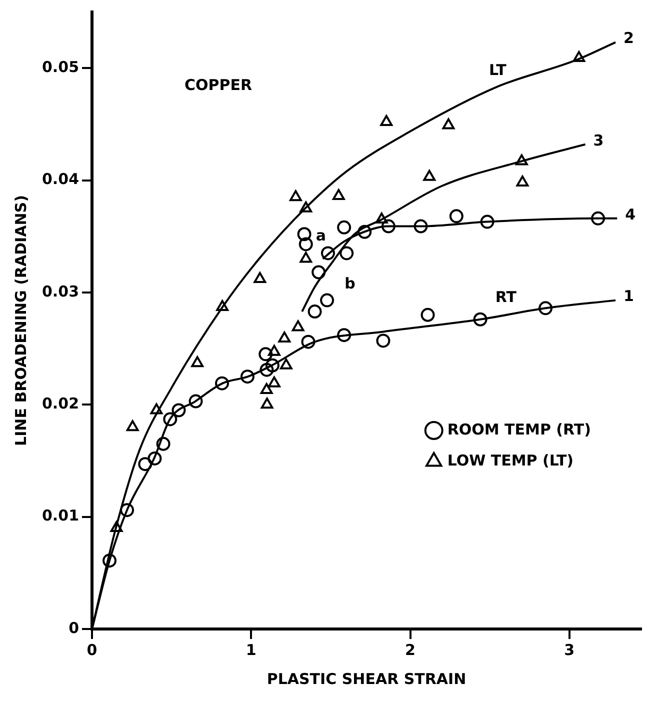 The image size is (656, 702). What do you see at coordinates (366, 679) in the screenshot?
I see `x-axis-title: PLASTIC SHEAR STRAIN` at bounding box center [366, 679].